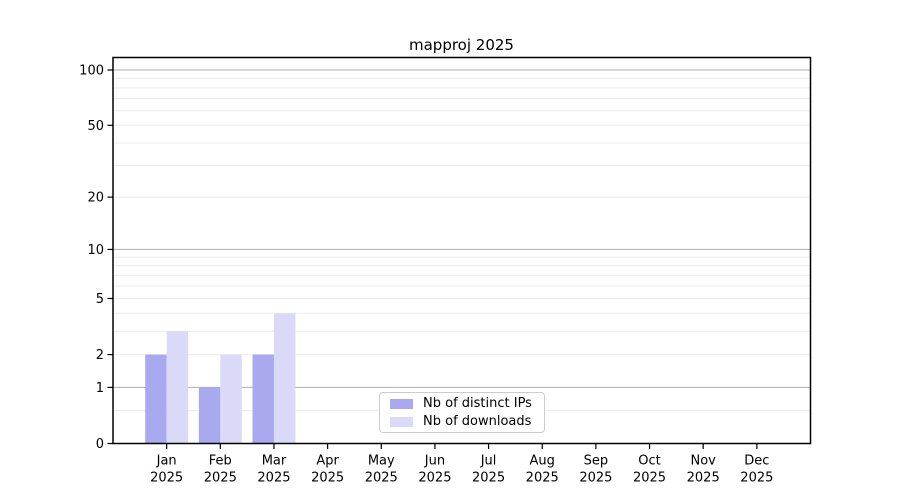  I want to click on x-tick-label-month: Aug, so click(542, 461).